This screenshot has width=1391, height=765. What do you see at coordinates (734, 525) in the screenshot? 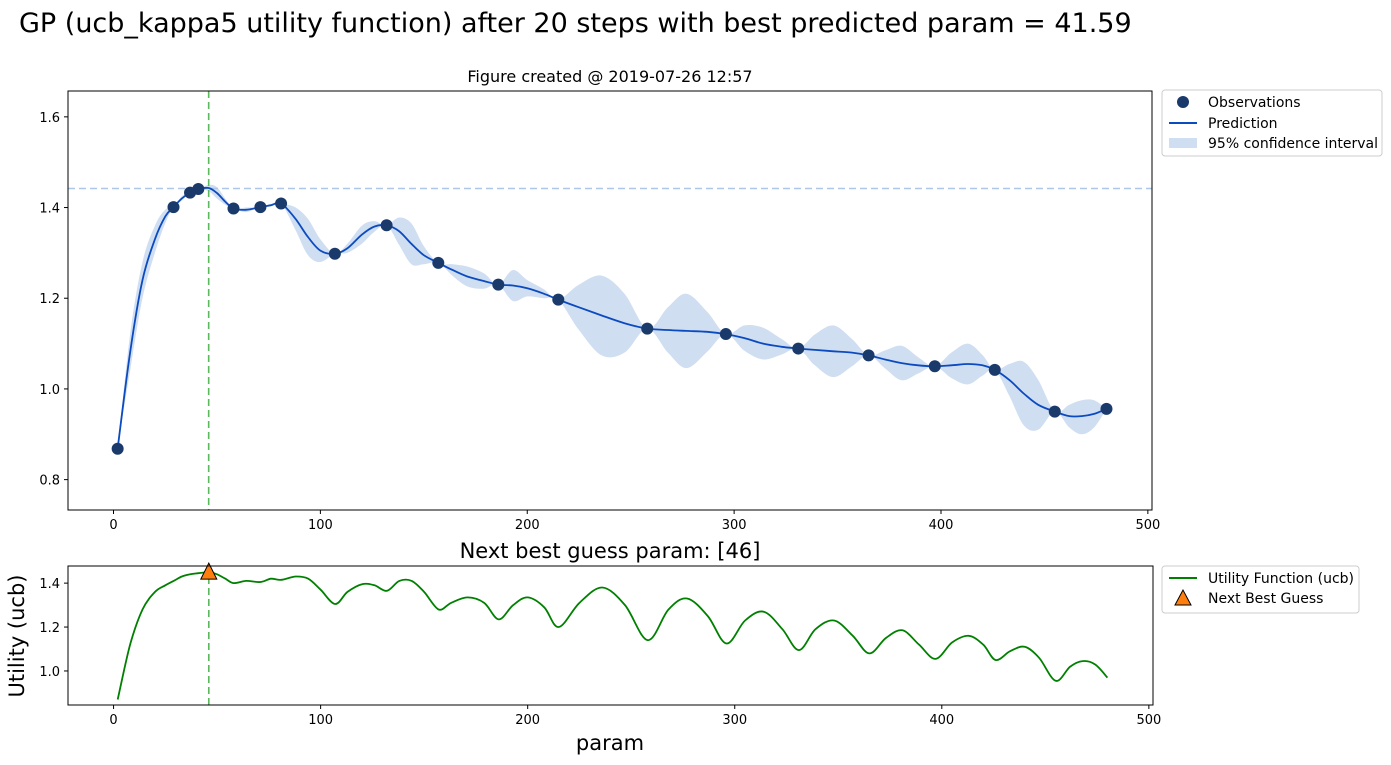
I see `top-xtick-label: 300` at bounding box center [734, 525].